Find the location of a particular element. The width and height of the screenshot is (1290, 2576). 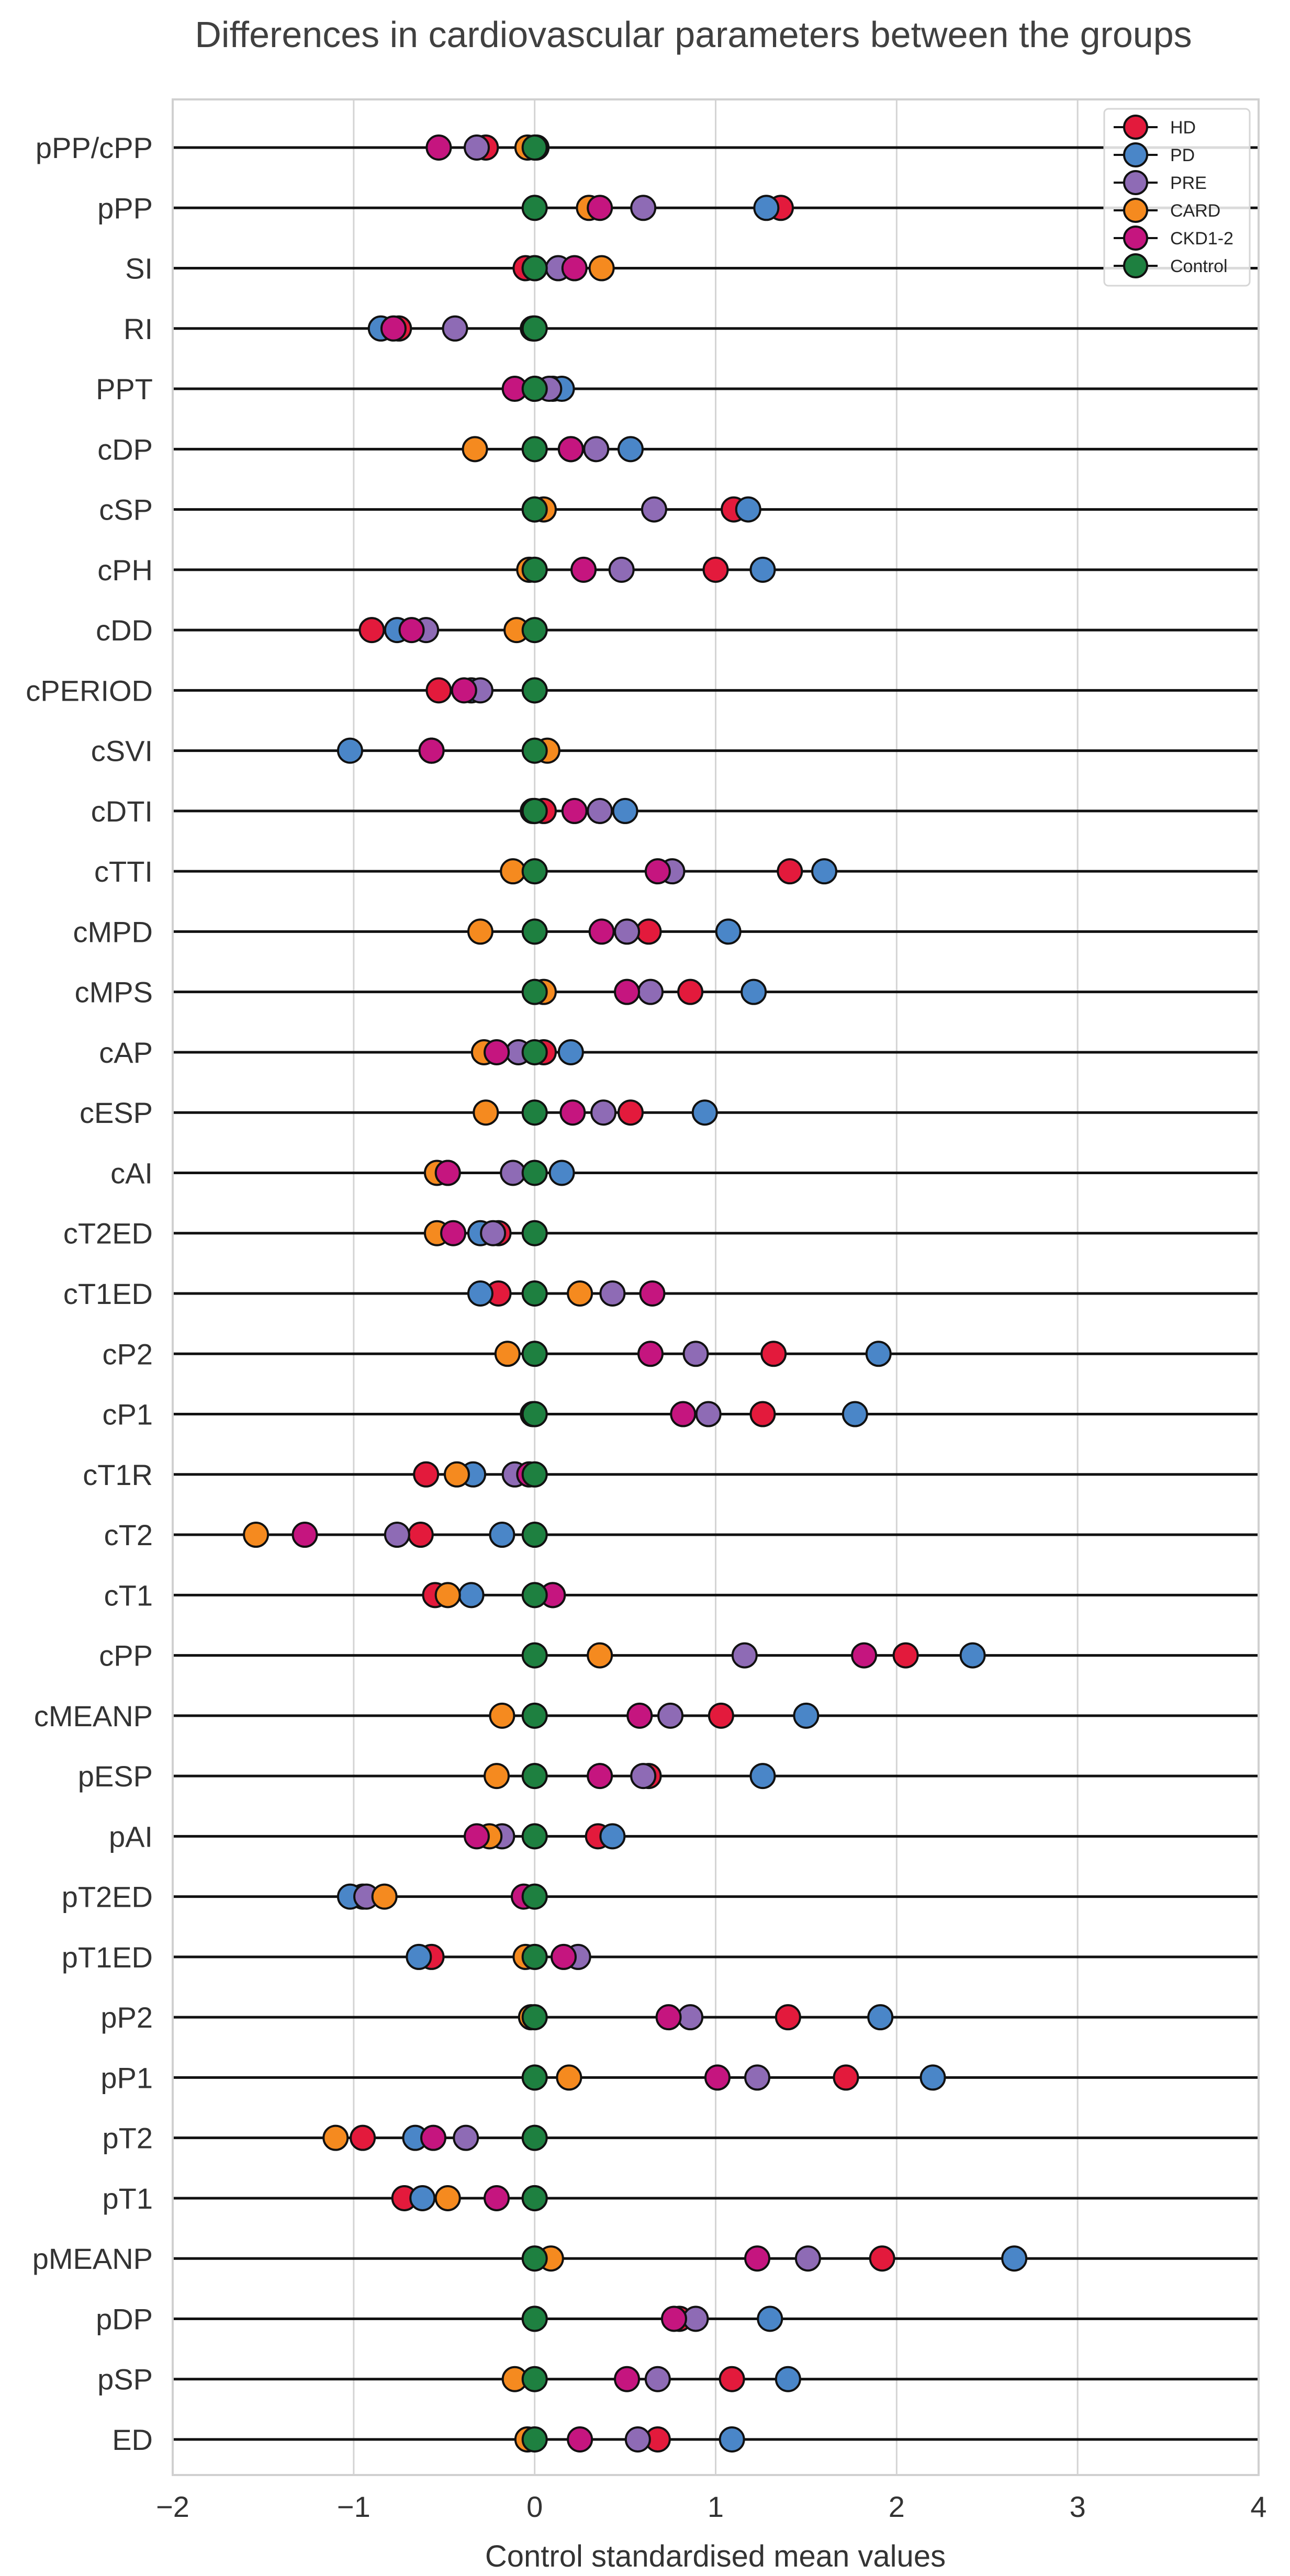

point-hd-cmeanp is located at coordinates (721, 1715).